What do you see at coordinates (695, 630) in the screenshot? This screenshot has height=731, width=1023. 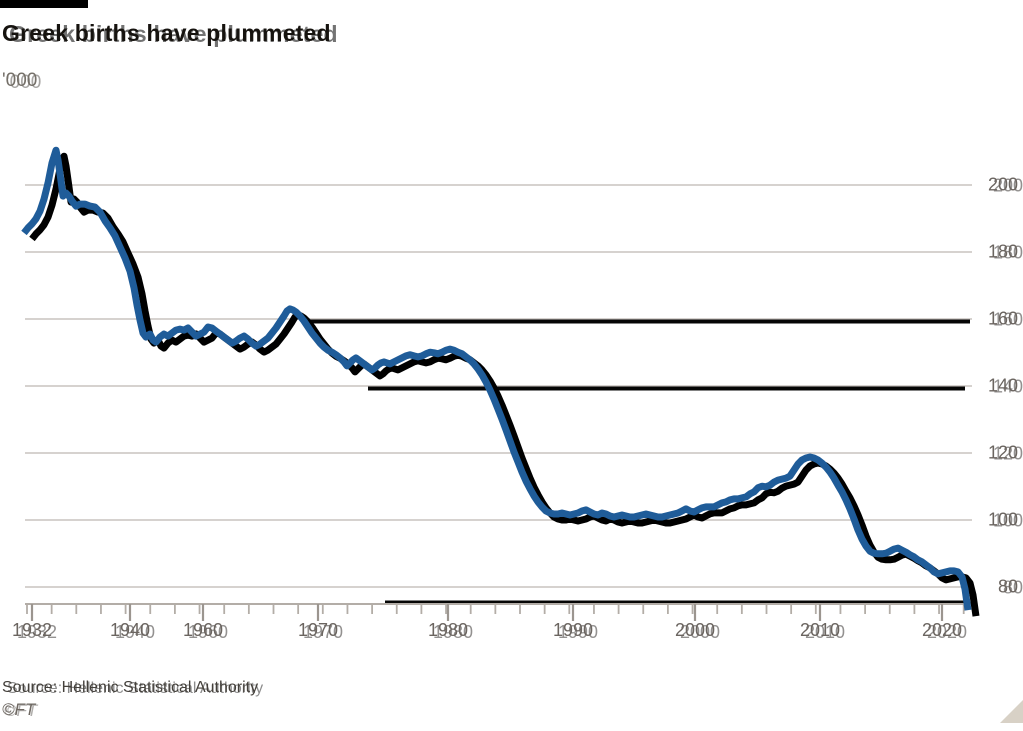 I see `x-tick-label: 2000` at bounding box center [695, 630].